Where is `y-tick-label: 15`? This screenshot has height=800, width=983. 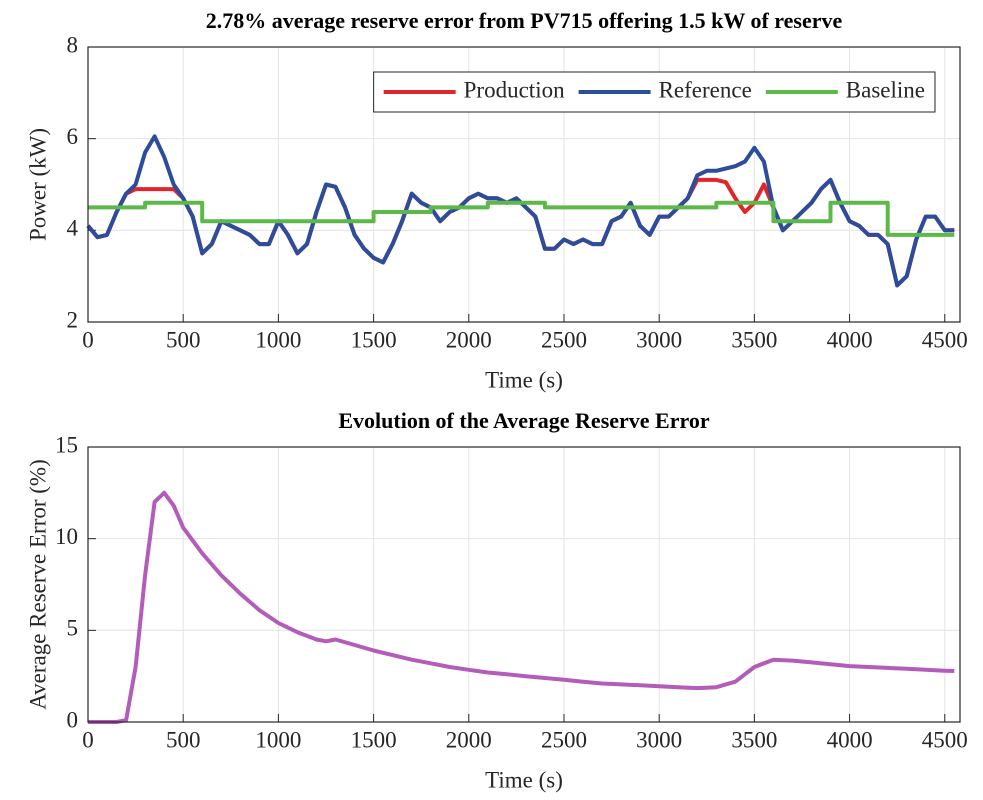
y-tick-label: 15 is located at coordinates (66, 444).